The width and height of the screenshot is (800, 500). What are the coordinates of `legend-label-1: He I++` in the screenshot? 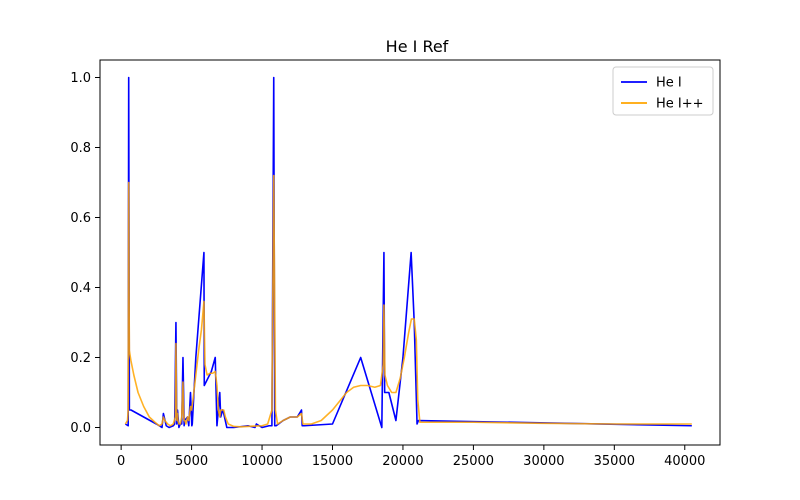 It's located at (680, 104).